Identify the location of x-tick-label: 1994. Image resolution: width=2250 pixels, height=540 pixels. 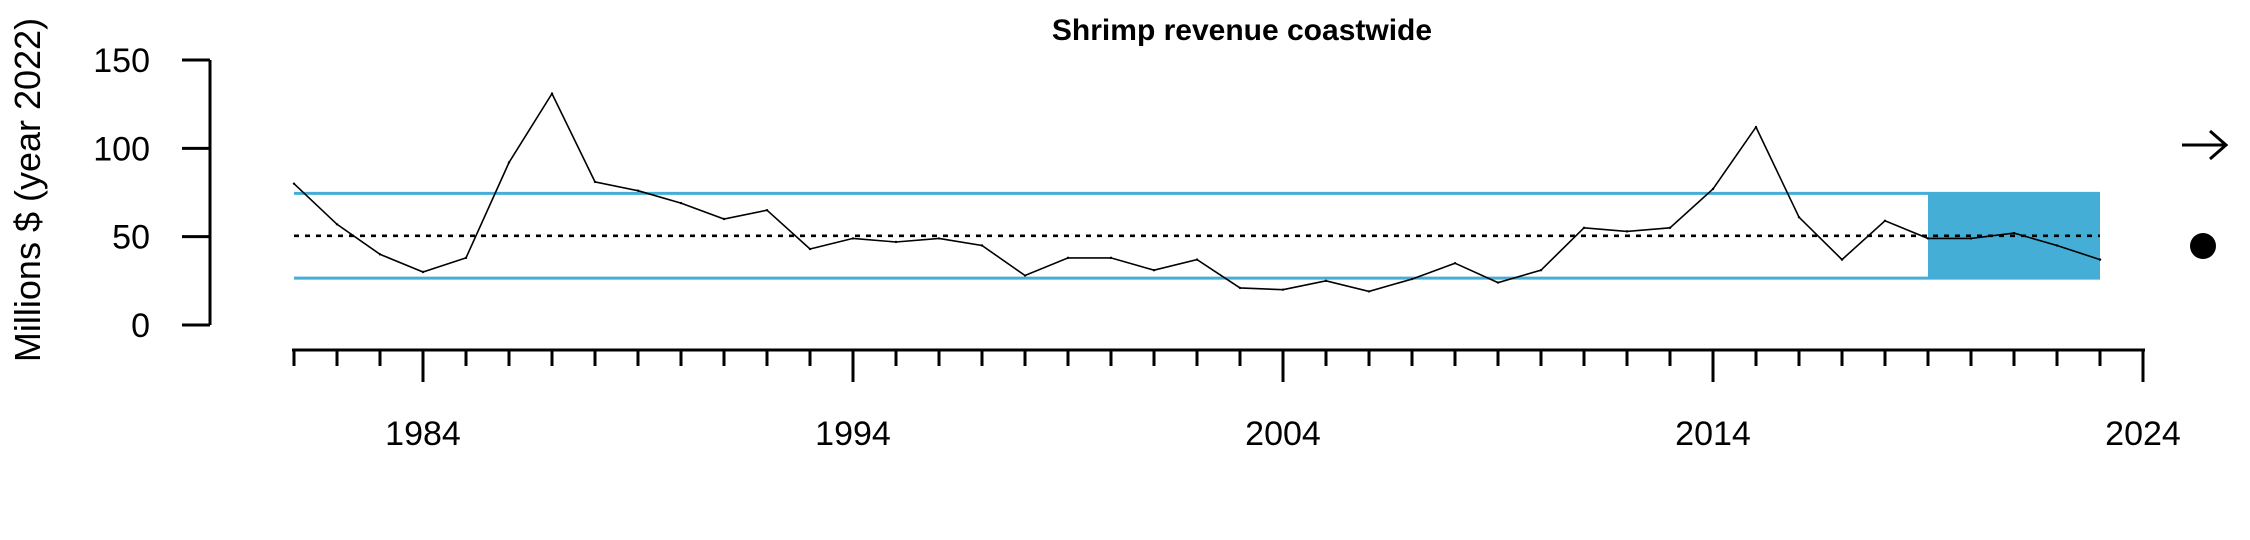
(853, 434).